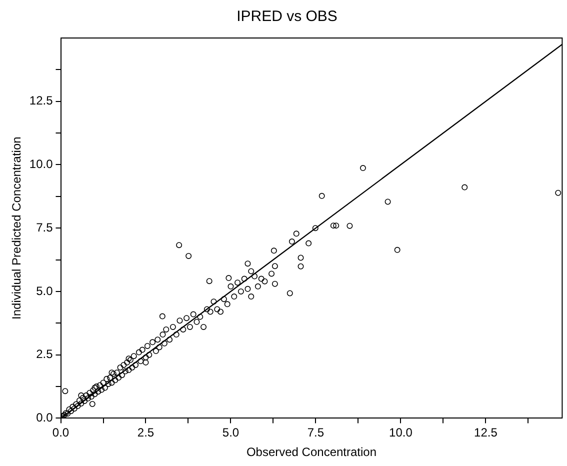  What do you see at coordinates (45, 354) in the screenshot?
I see `y-tick-label: 2.5` at bounding box center [45, 354].